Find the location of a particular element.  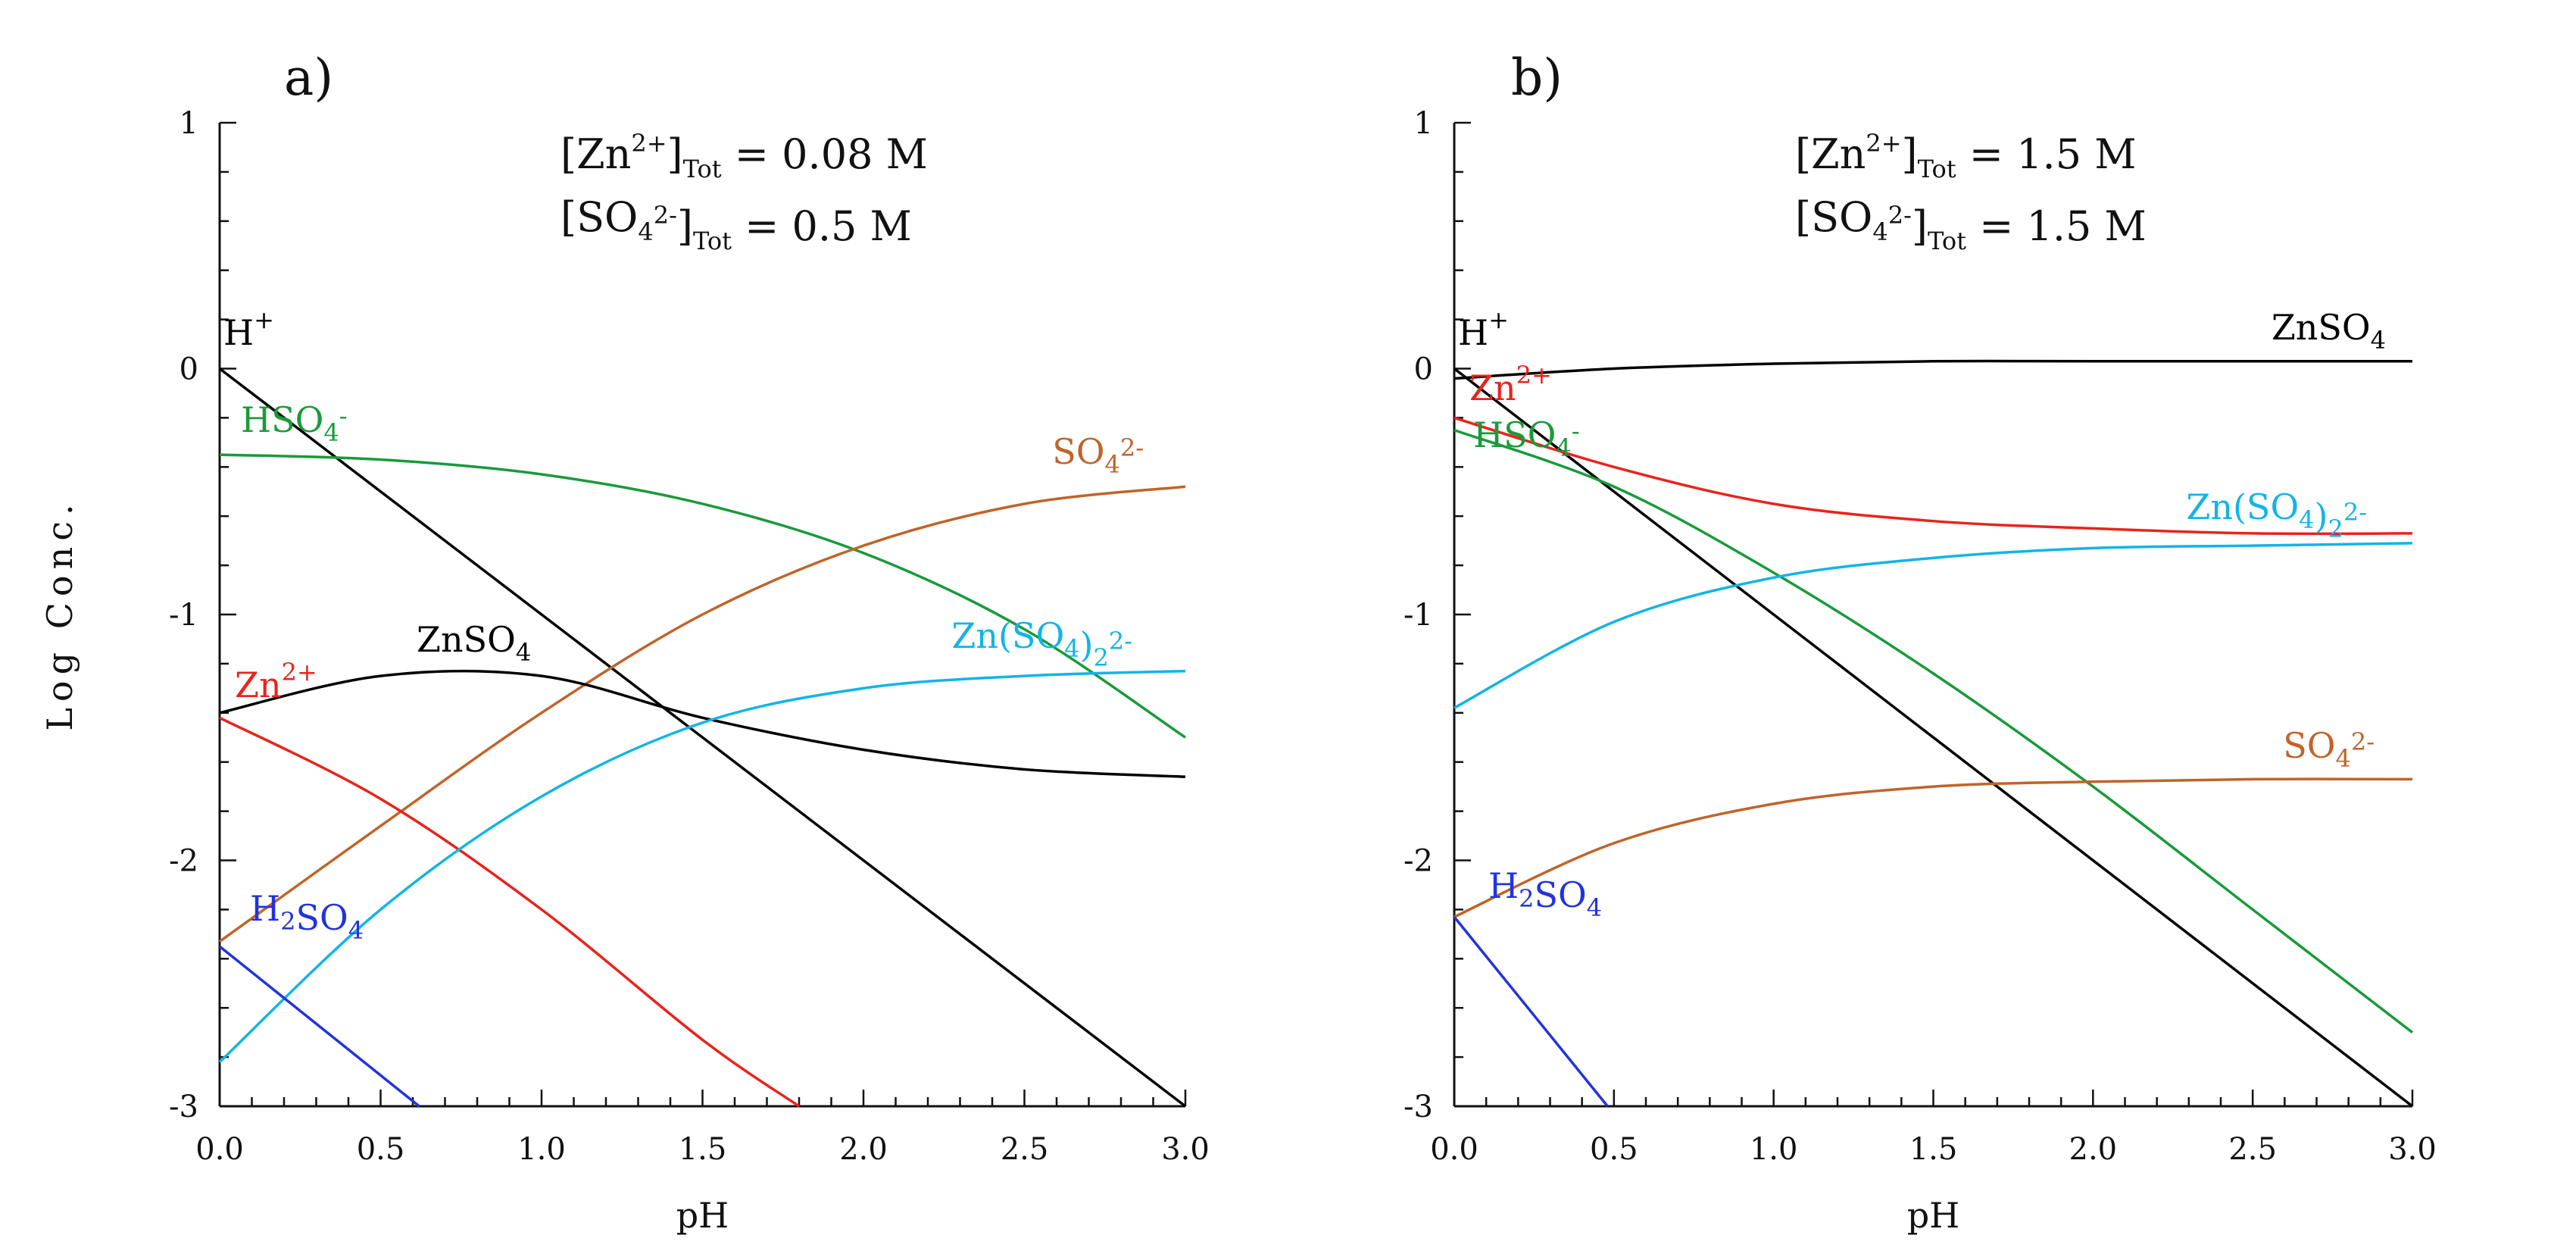

total-concentration-note: [SO42-]Tot = 0.5 M is located at coordinates (736, 224).